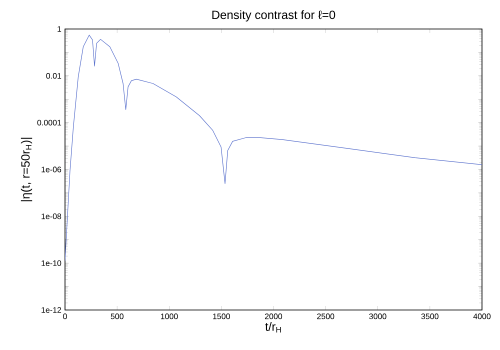  I want to click on x-tick-label: 500, so click(117, 317).